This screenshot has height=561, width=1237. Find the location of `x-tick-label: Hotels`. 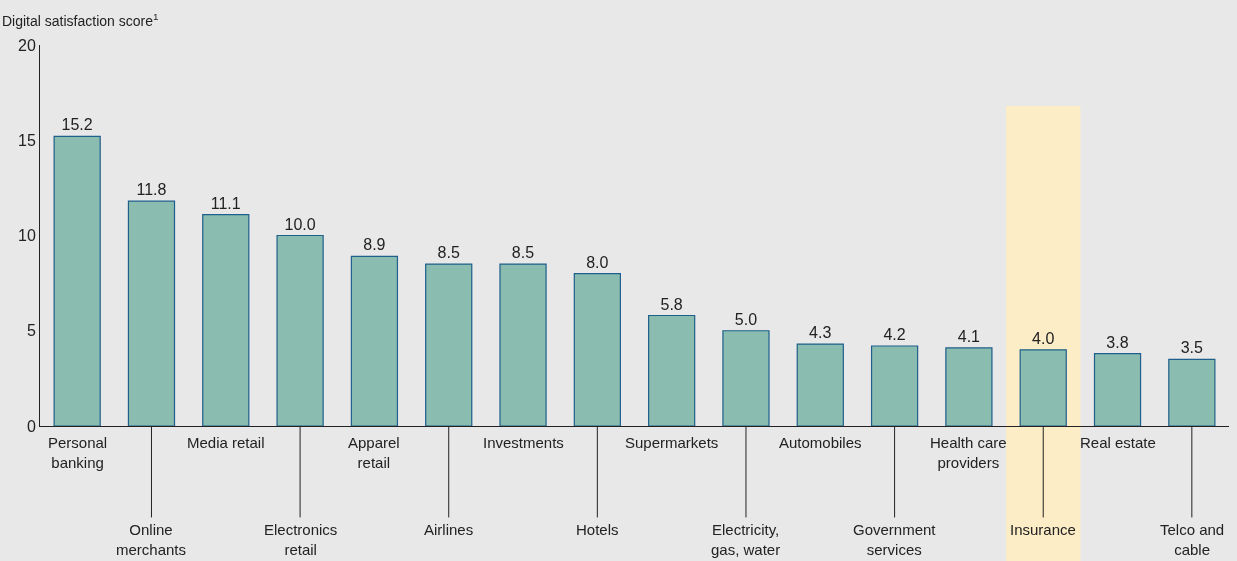

x-tick-label: Hotels is located at coordinates (597, 529).